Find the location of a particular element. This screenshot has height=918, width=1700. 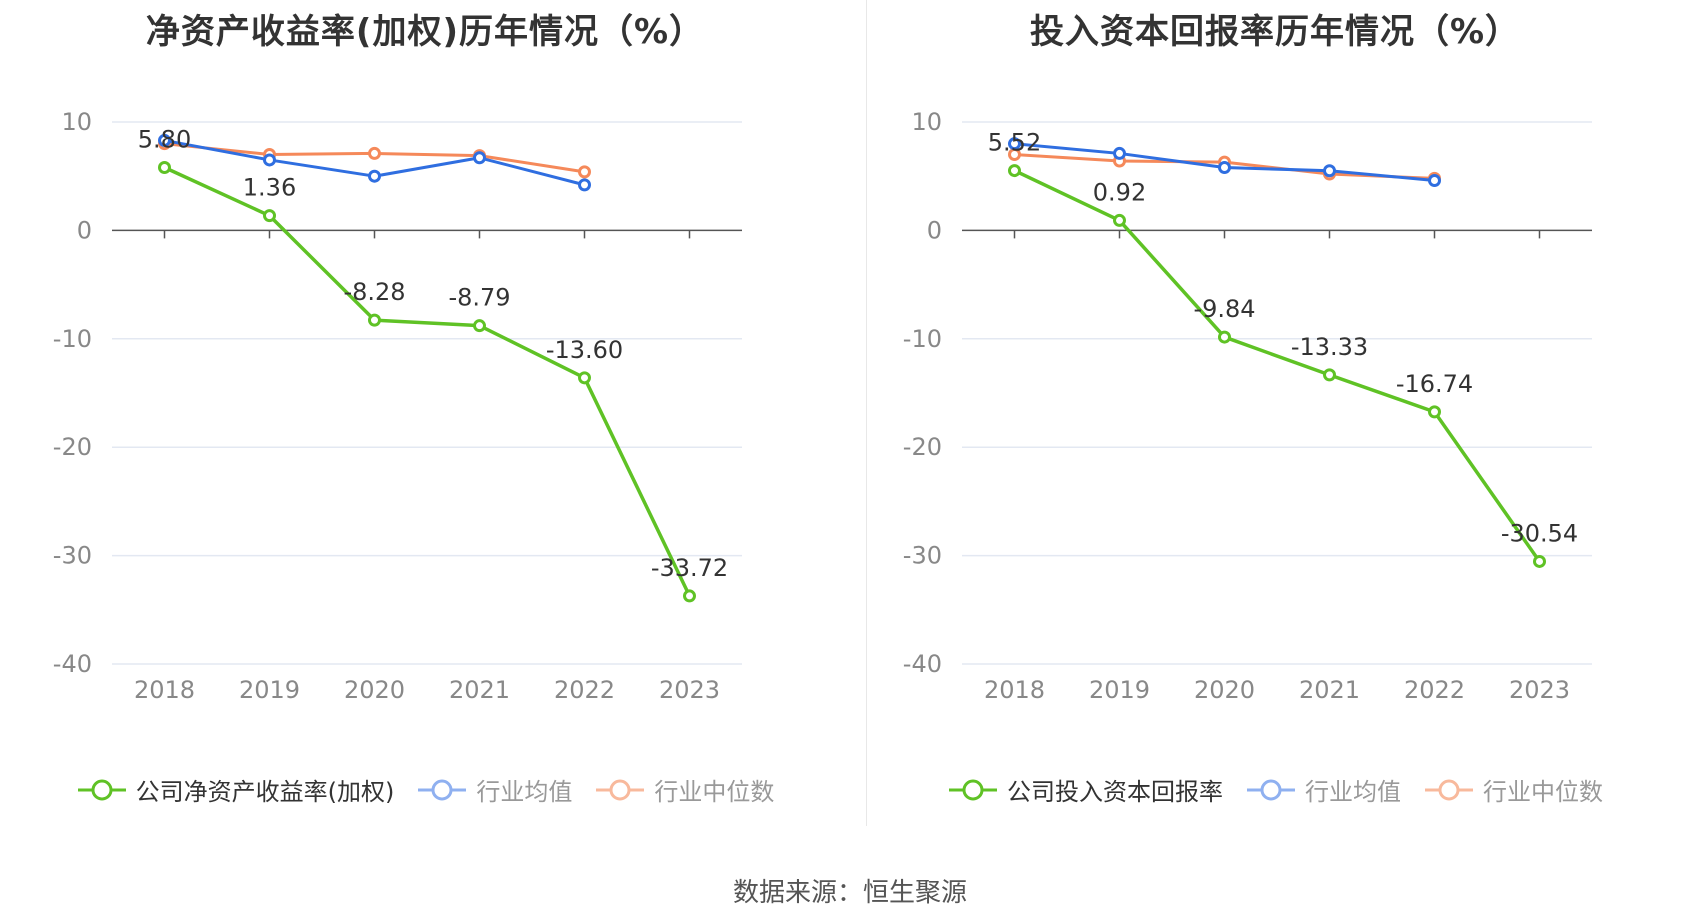

data-source-footer: 数据来源：恒生聚源 is located at coordinates (849, 893).